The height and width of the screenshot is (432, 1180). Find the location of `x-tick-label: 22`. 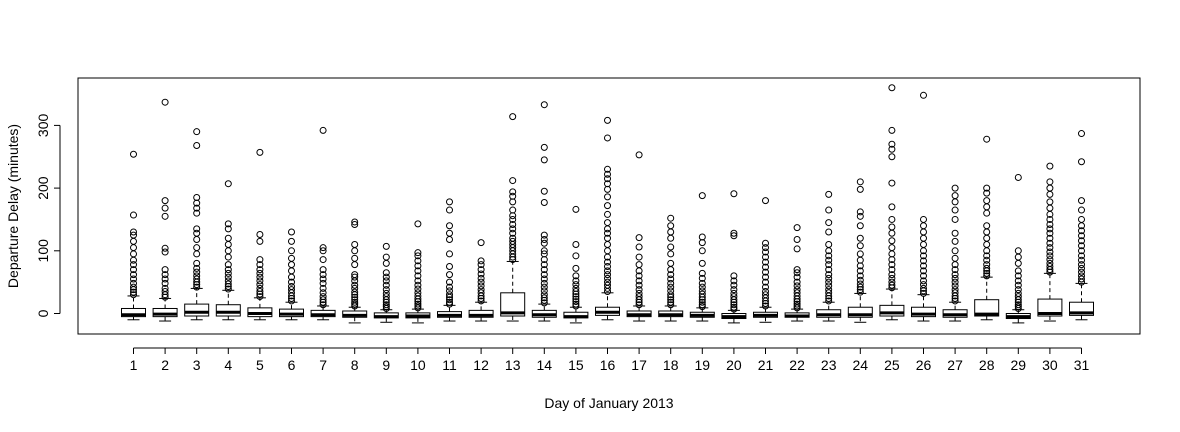

x-tick-label: 22 is located at coordinates (797, 365).